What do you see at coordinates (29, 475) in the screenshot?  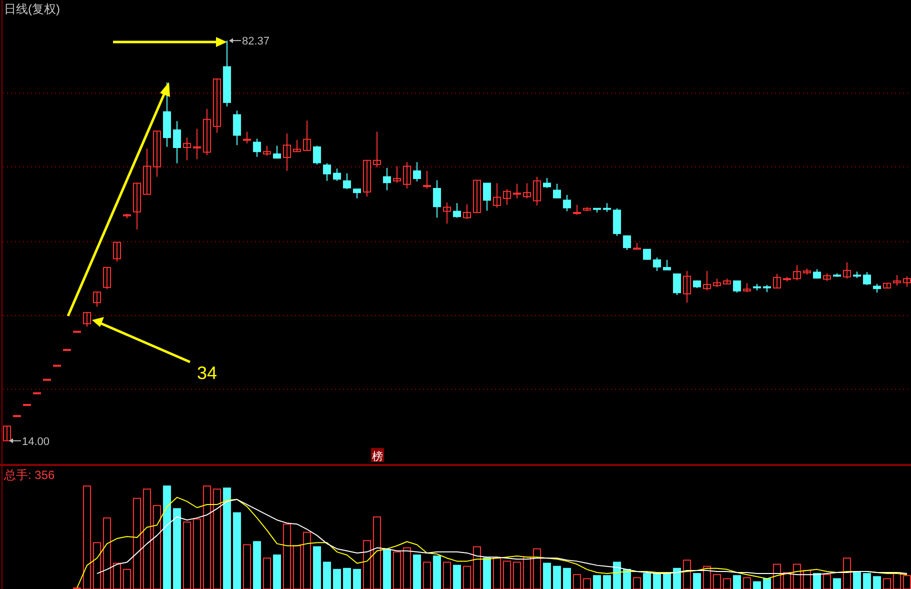 I see `chart-title: 总手: 356` at bounding box center [29, 475].